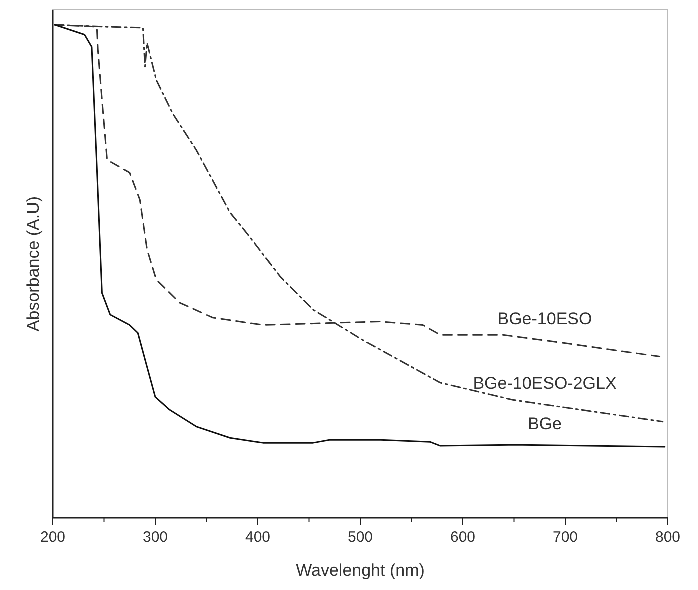 The height and width of the screenshot is (590, 698). I want to click on series-label: BGe-10ESO-2GLX, so click(545, 383).